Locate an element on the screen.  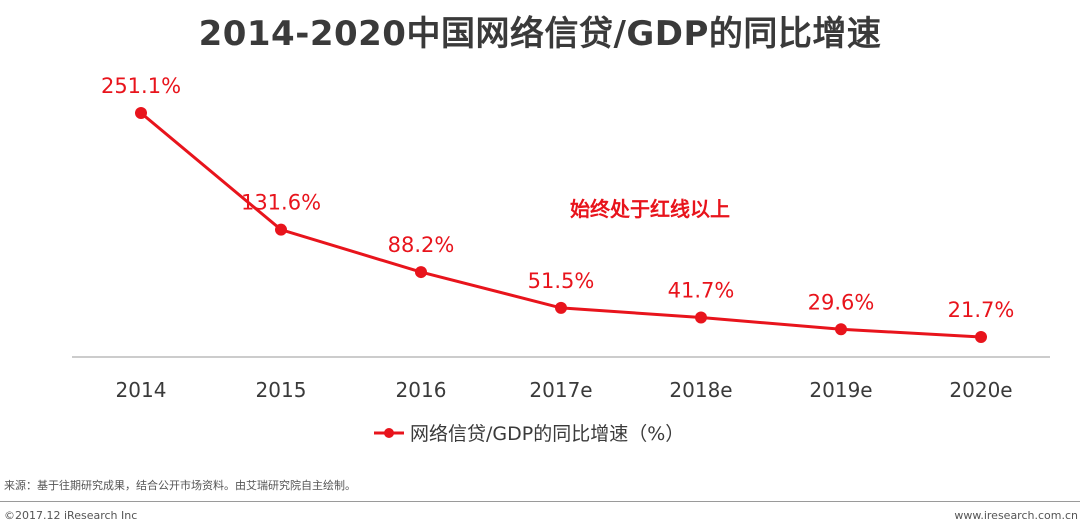
x-tick-label: 2015 is located at coordinates (281, 390).